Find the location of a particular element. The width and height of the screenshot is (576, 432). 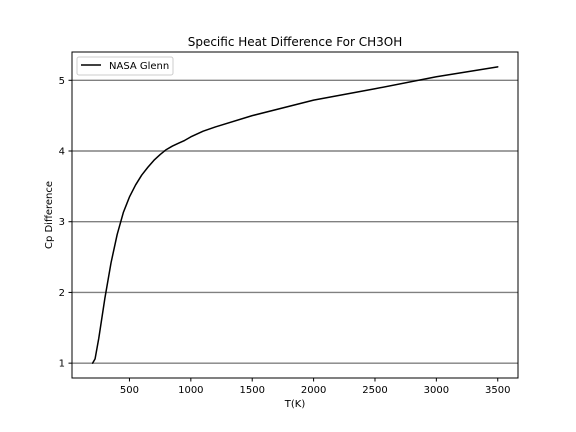

x-axis-label: T(K) is located at coordinates (295, 404).